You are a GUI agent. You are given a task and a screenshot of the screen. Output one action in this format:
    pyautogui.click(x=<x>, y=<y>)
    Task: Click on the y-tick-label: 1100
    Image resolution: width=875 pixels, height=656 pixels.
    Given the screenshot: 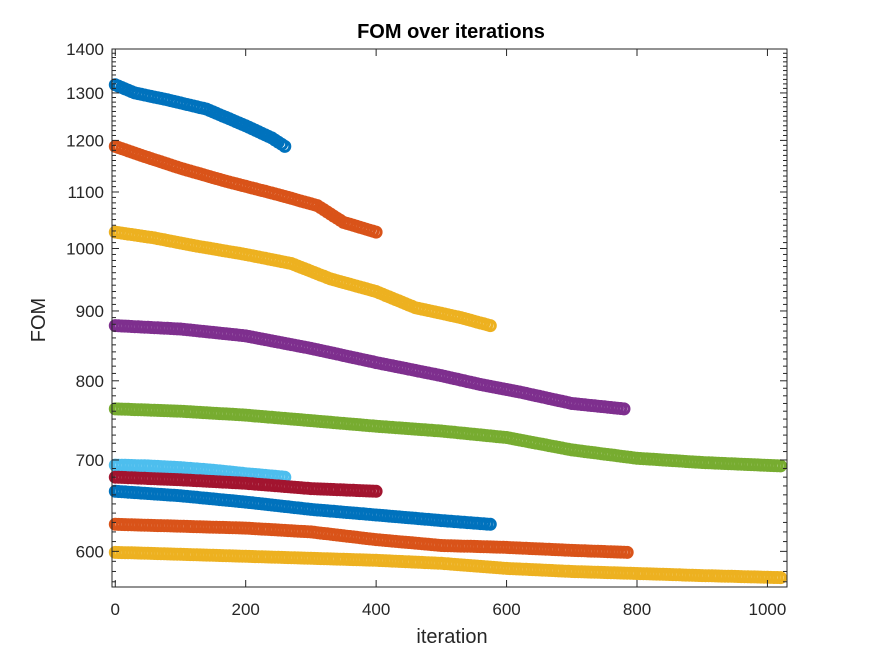 What is the action you would take?
    pyautogui.click(x=85, y=192)
    